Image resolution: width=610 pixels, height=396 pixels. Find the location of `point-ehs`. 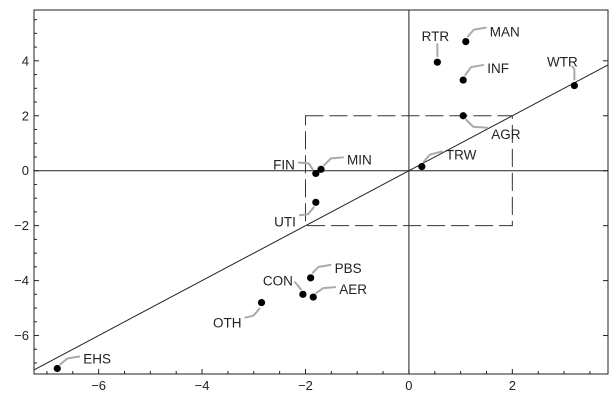

point-ehs is located at coordinates (57, 368).